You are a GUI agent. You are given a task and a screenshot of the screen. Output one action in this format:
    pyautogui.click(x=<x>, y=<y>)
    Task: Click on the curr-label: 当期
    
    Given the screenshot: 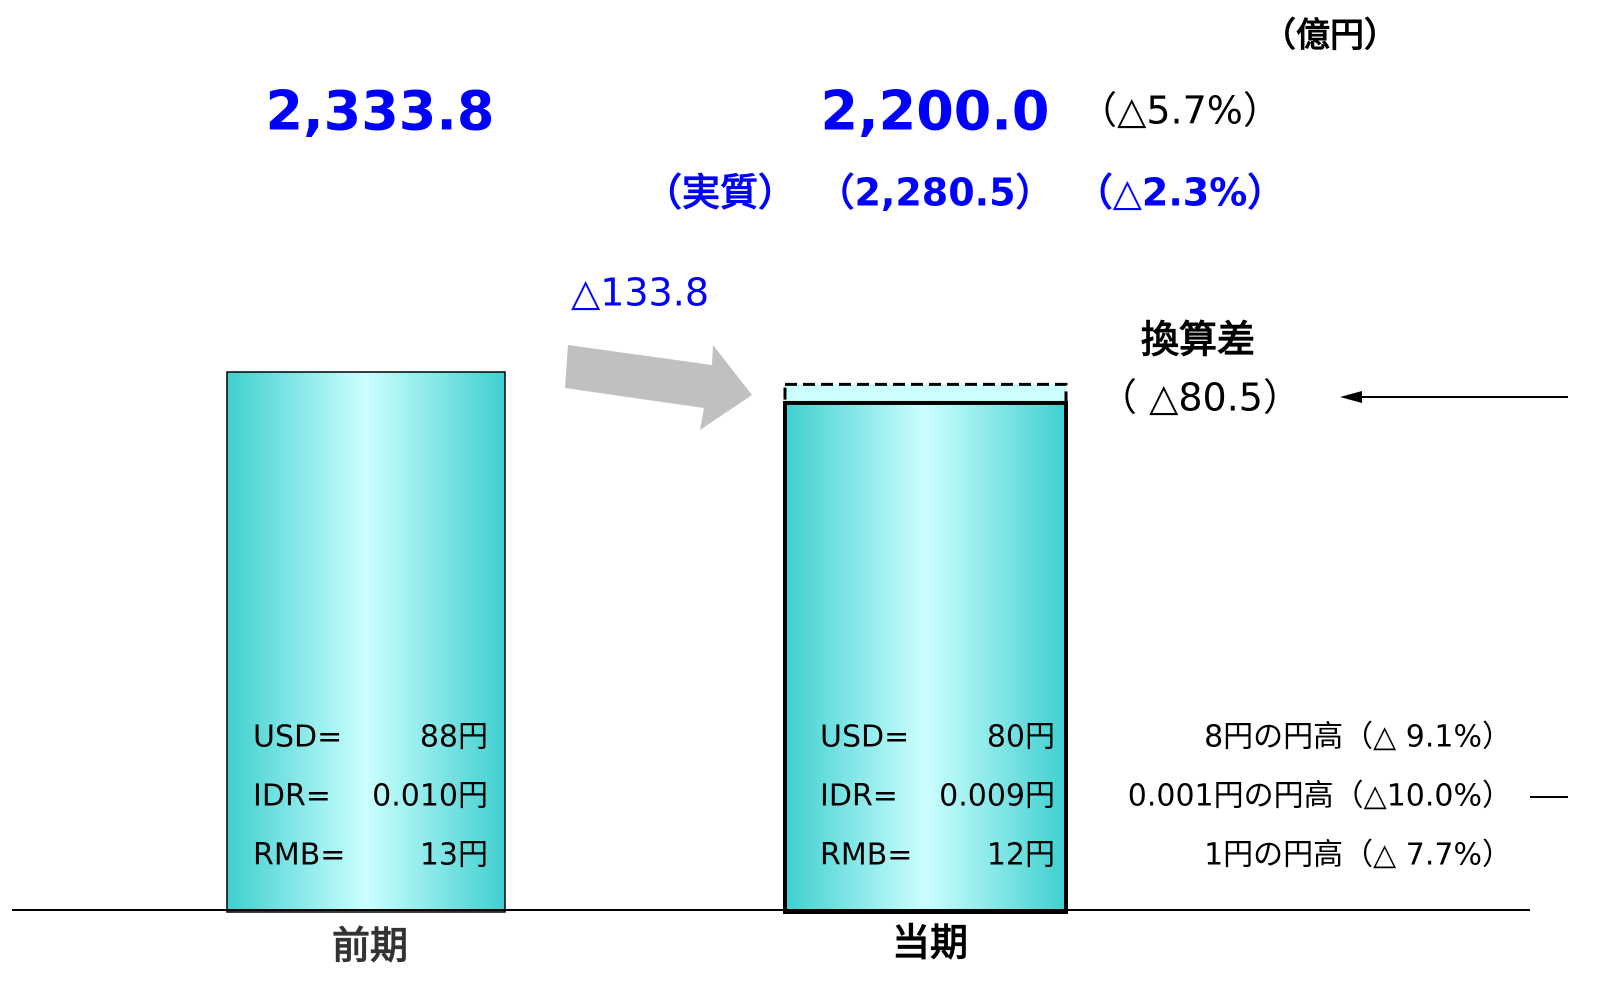 What is the action you would take?
    pyautogui.click(x=930, y=943)
    